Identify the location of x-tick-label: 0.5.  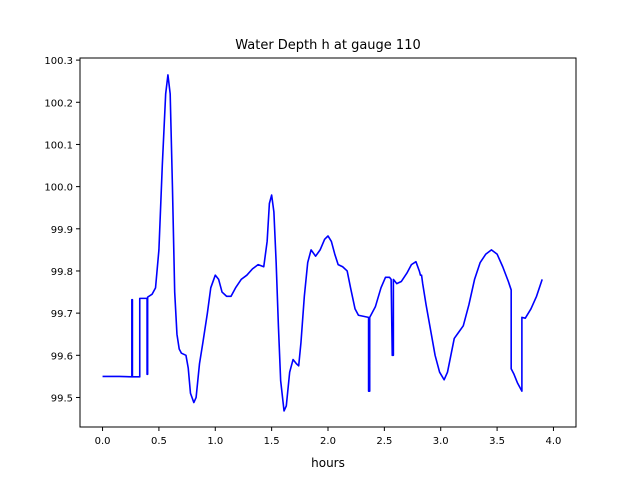
(159, 441).